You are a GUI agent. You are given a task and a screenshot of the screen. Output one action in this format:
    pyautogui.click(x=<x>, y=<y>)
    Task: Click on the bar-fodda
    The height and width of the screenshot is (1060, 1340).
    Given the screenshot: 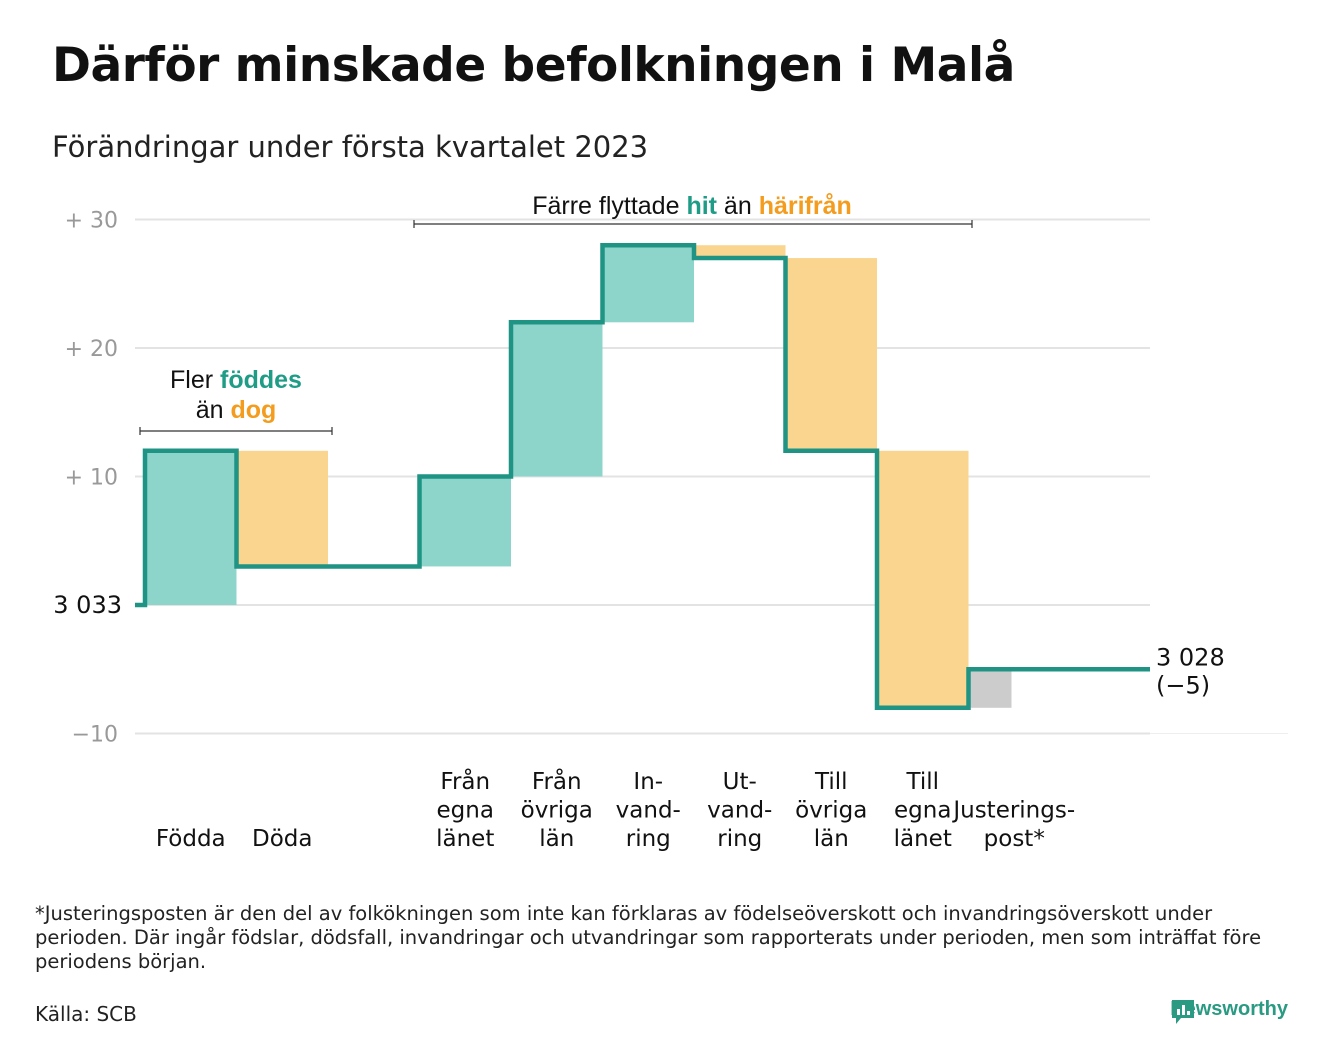 What is the action you would take?
    pyautogui.click(x=191, y=527)
    